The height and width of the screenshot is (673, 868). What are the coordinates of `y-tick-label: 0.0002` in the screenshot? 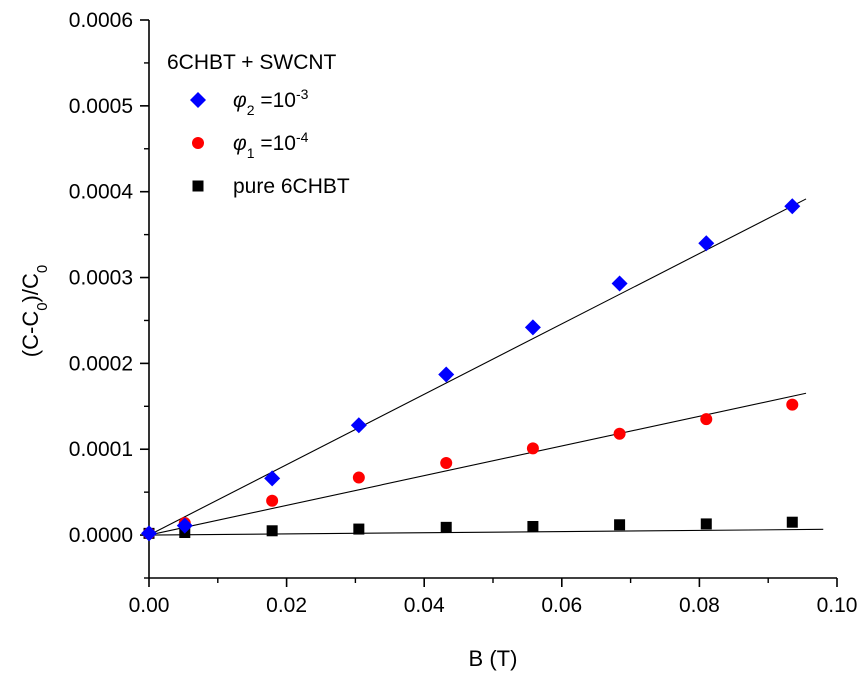 It's located at (101, 363).